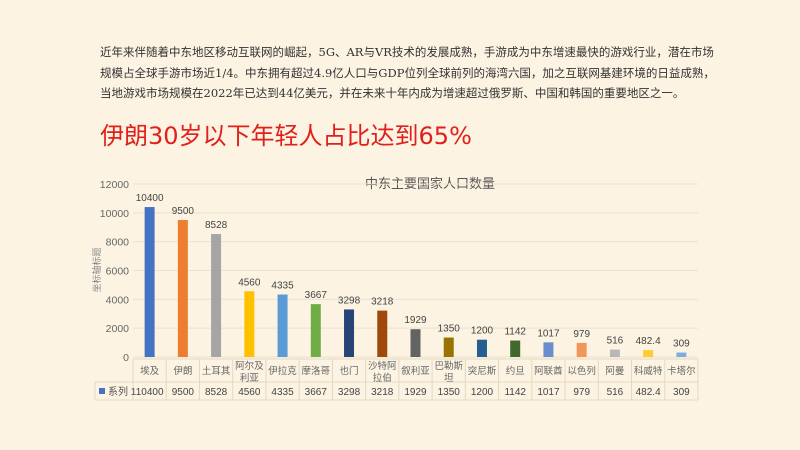 This screenshot has width=800, height=450. What do you see at coordinates (548, 371) in the screenshot?
I see `category-label: 阿联酋` at bounding box center [548, 371].